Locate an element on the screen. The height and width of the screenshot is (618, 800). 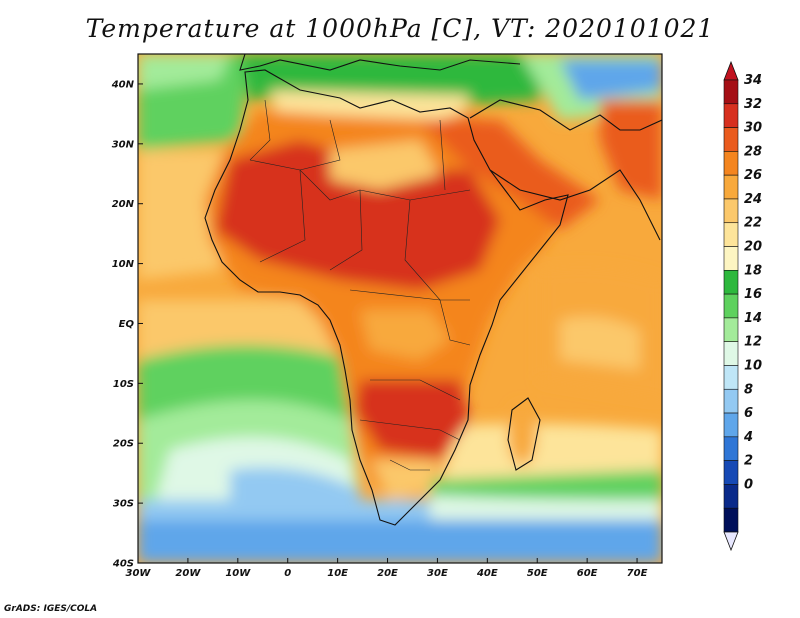
asia-coastline is located at coordinates (565, 115).